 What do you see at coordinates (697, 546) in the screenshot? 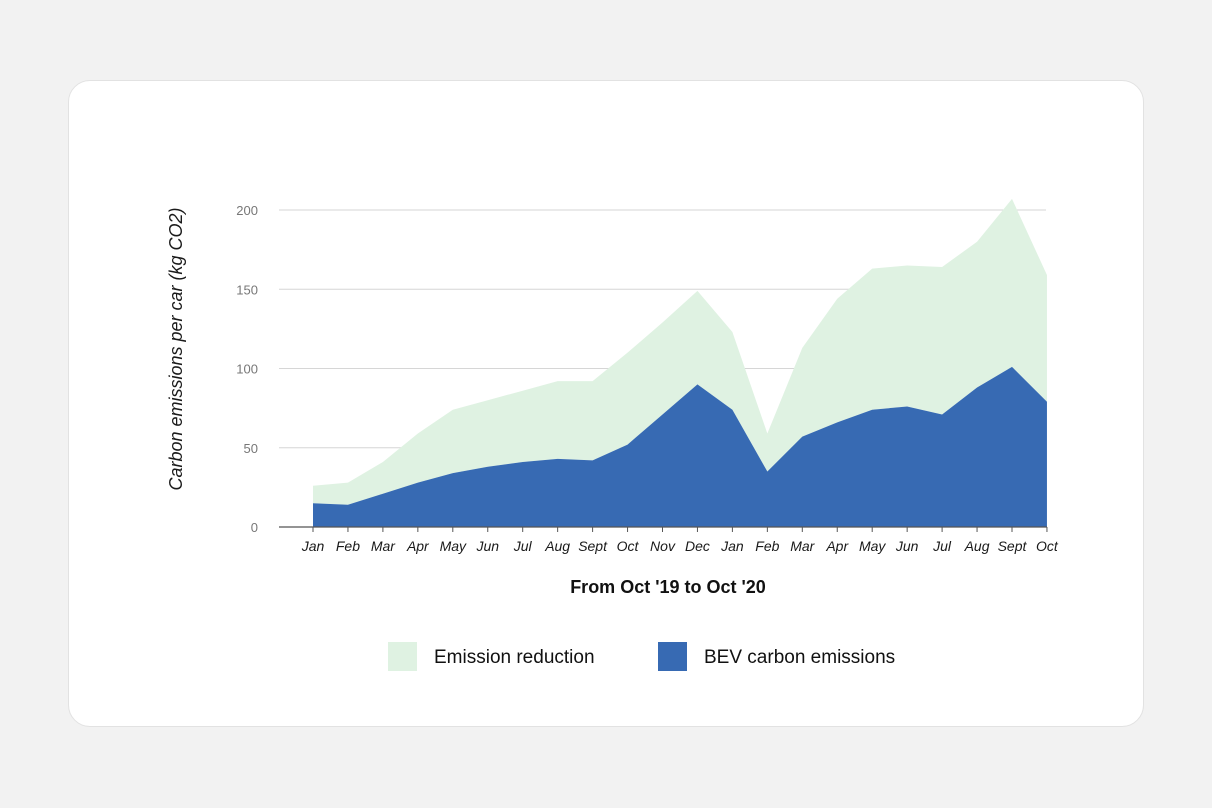
I see `x-tick-label: Dec` at bounding box center [697, 546].